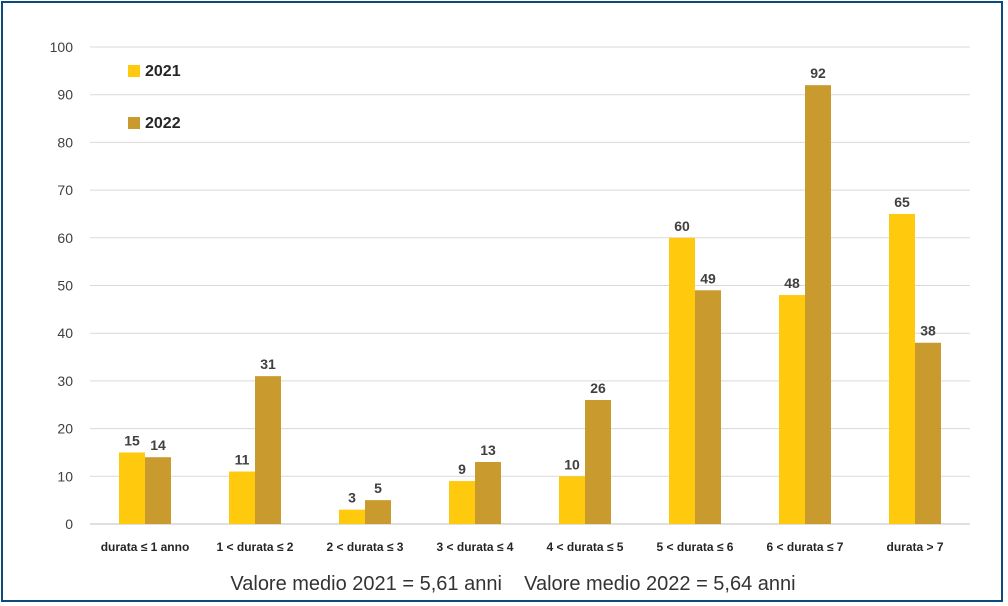 This screenshot has width=1008, height=606. What do you see at coordinates (145, 547) in the screenshot?
I see `x-tick-label: durata ≤ 1 anno` at bounding box center [145, 547].